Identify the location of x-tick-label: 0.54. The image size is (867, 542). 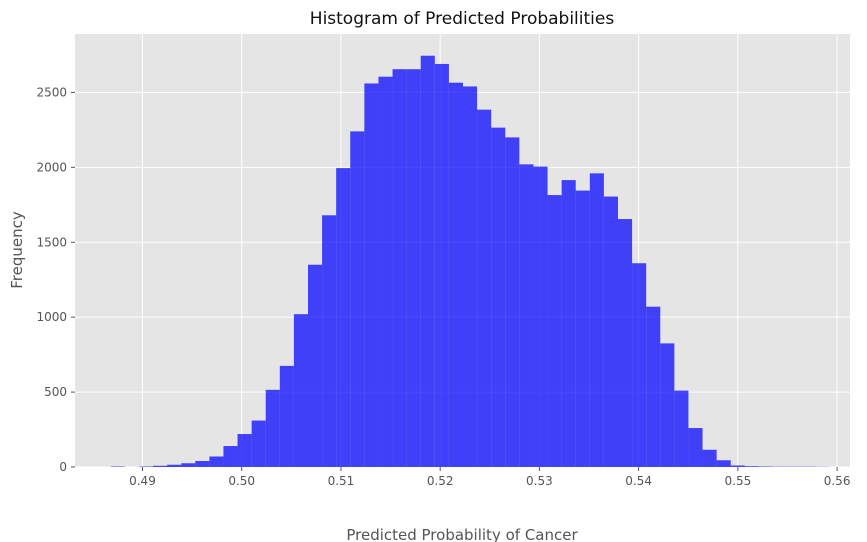
(638, 481).